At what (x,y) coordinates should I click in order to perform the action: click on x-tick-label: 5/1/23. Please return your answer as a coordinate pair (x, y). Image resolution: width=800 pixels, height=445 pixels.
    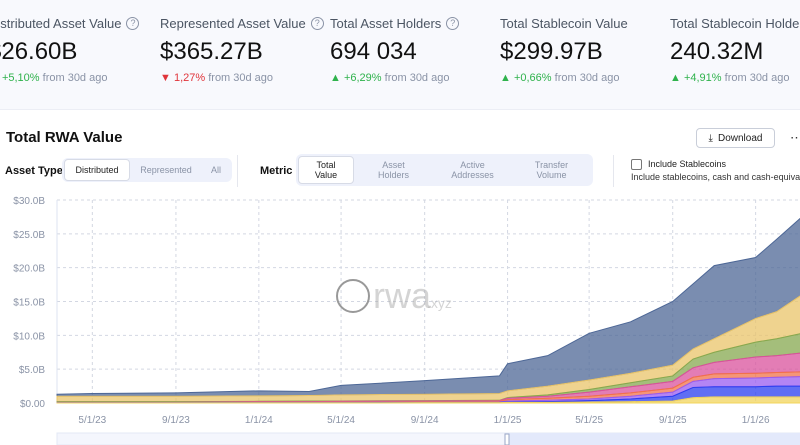
    Looking at the image, I should click on (92, 420).